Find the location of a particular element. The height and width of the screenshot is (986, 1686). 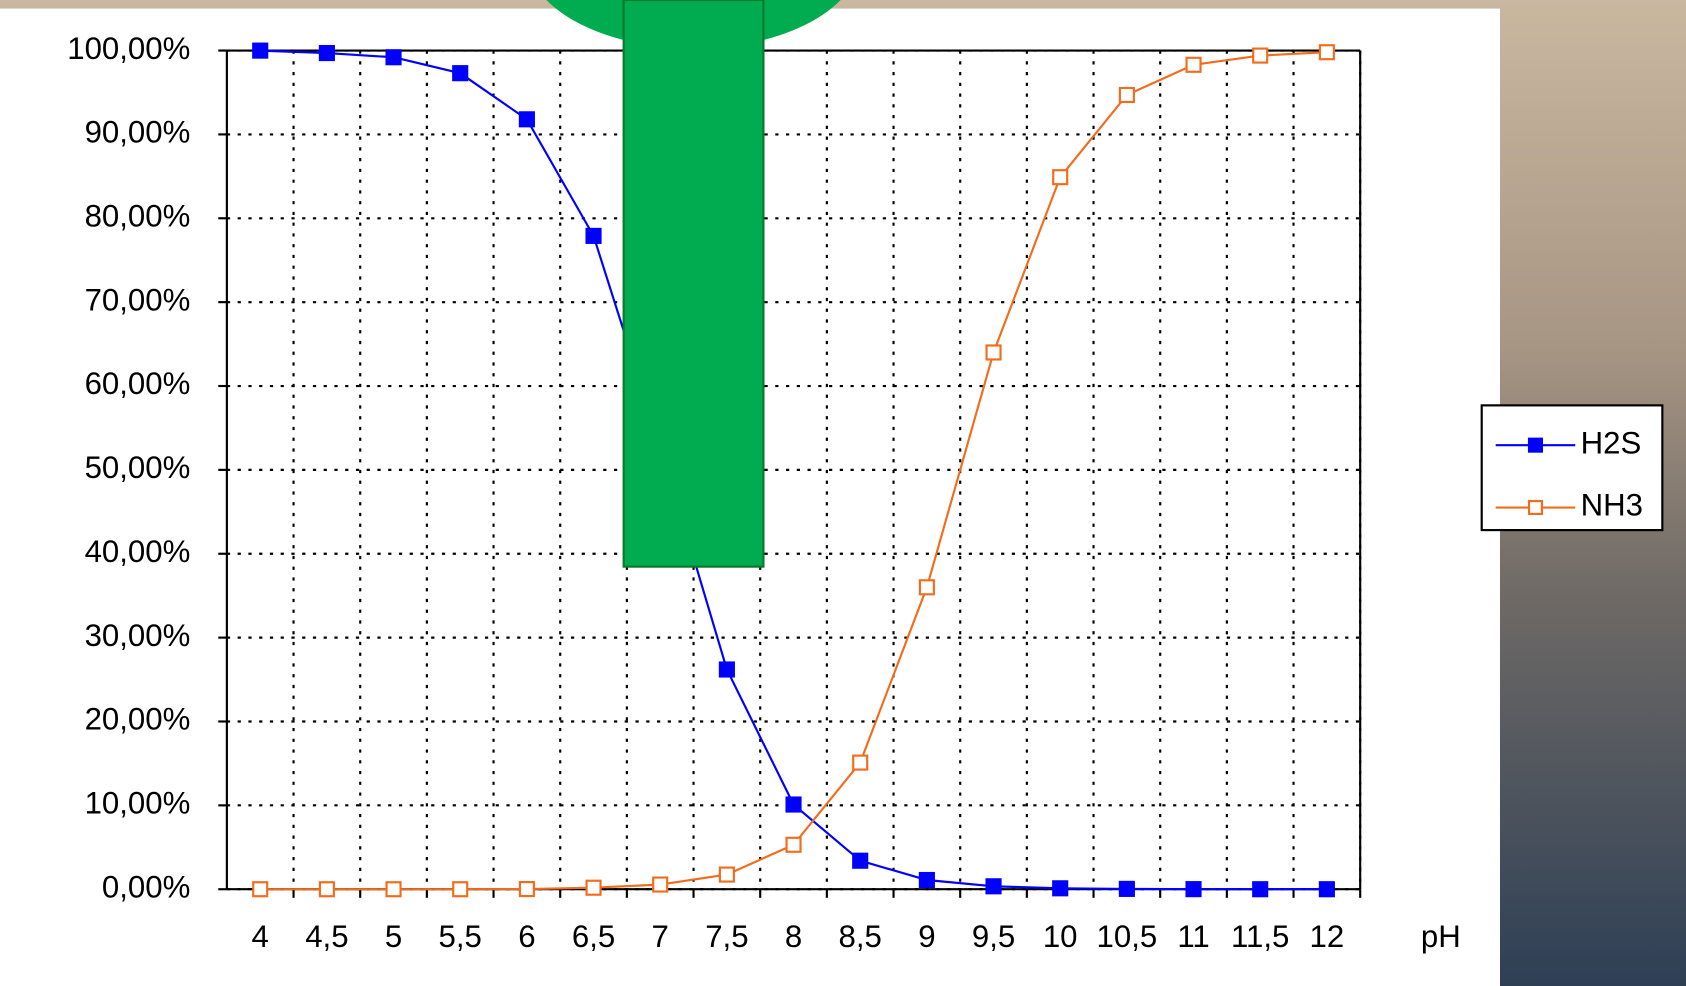

x-tick-label: 9,5 is located at coordinates (993, 936).